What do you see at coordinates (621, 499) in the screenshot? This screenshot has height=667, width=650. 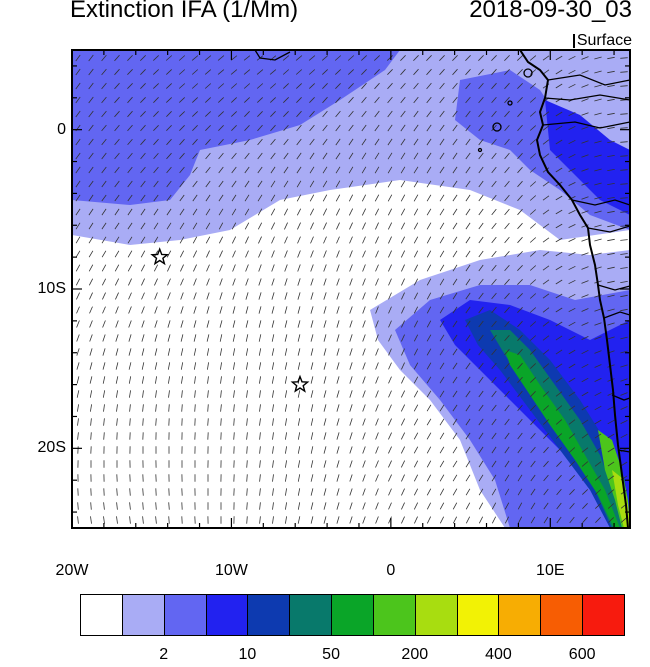 I see `field-coastal-yellowgreen` at bounding box center [621, 499].